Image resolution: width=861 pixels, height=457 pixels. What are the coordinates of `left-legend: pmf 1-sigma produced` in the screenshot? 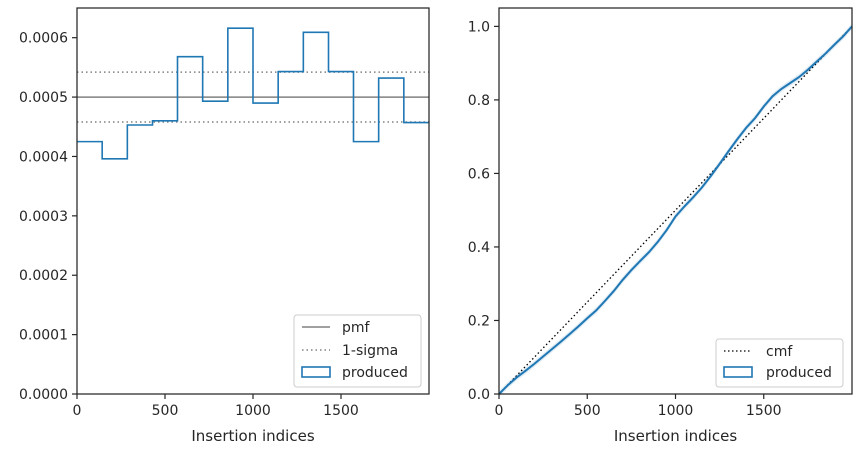 It's located at (357, 351).